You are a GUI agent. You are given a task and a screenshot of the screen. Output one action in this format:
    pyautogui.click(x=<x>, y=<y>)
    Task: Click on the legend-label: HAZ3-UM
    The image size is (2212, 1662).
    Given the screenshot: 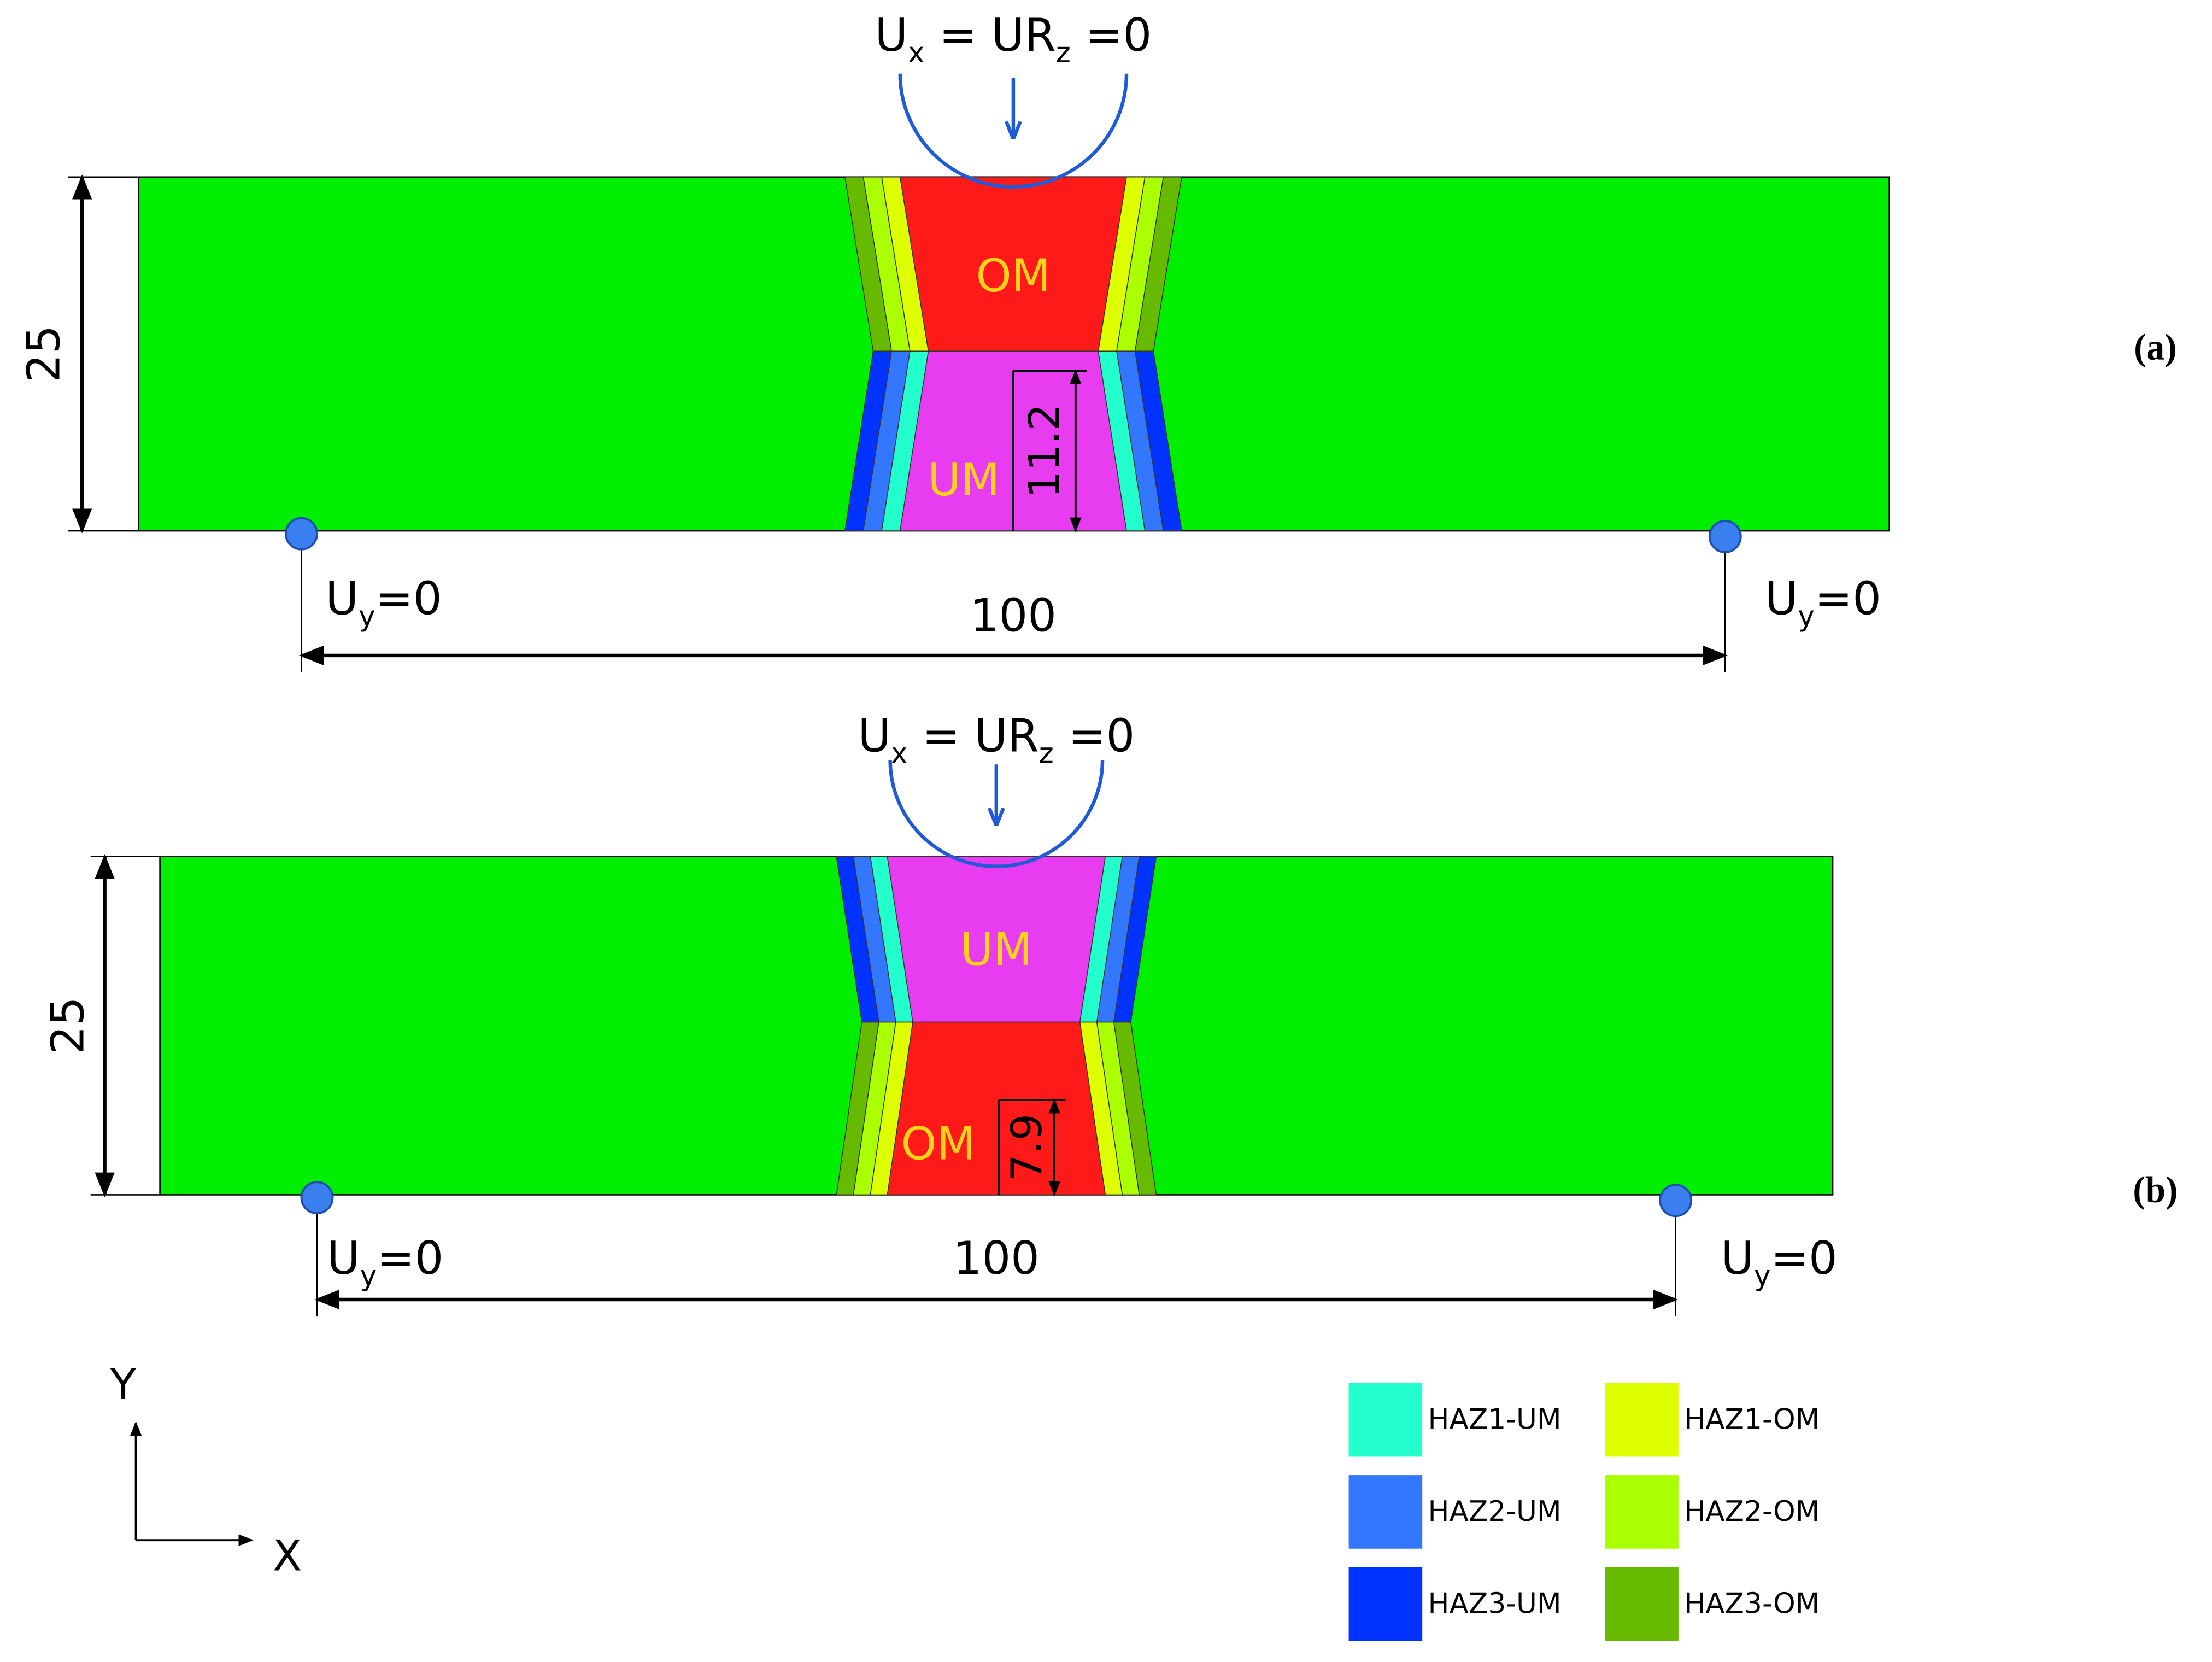 What is the action you would take?
    pyautogui.click(x=1495, y=1603)
    